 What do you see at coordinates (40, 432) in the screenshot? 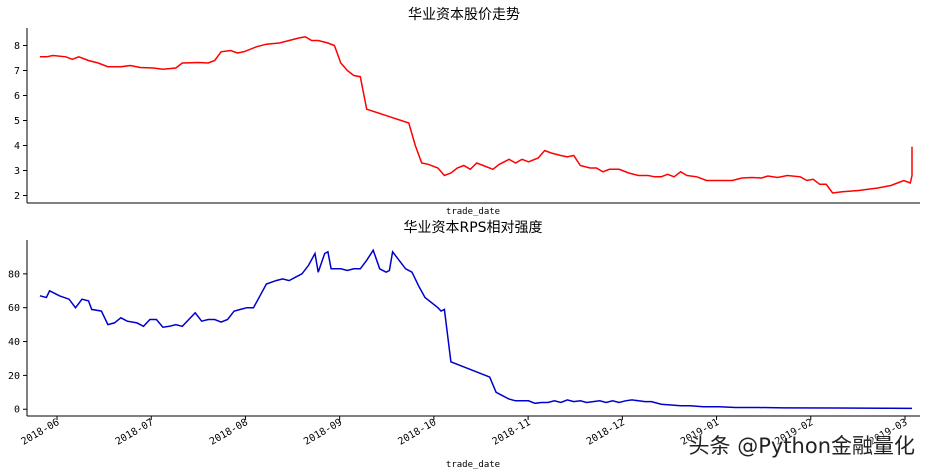
I see `rps-x-tick-label: 2018-06` at bounding box center [40, 432].